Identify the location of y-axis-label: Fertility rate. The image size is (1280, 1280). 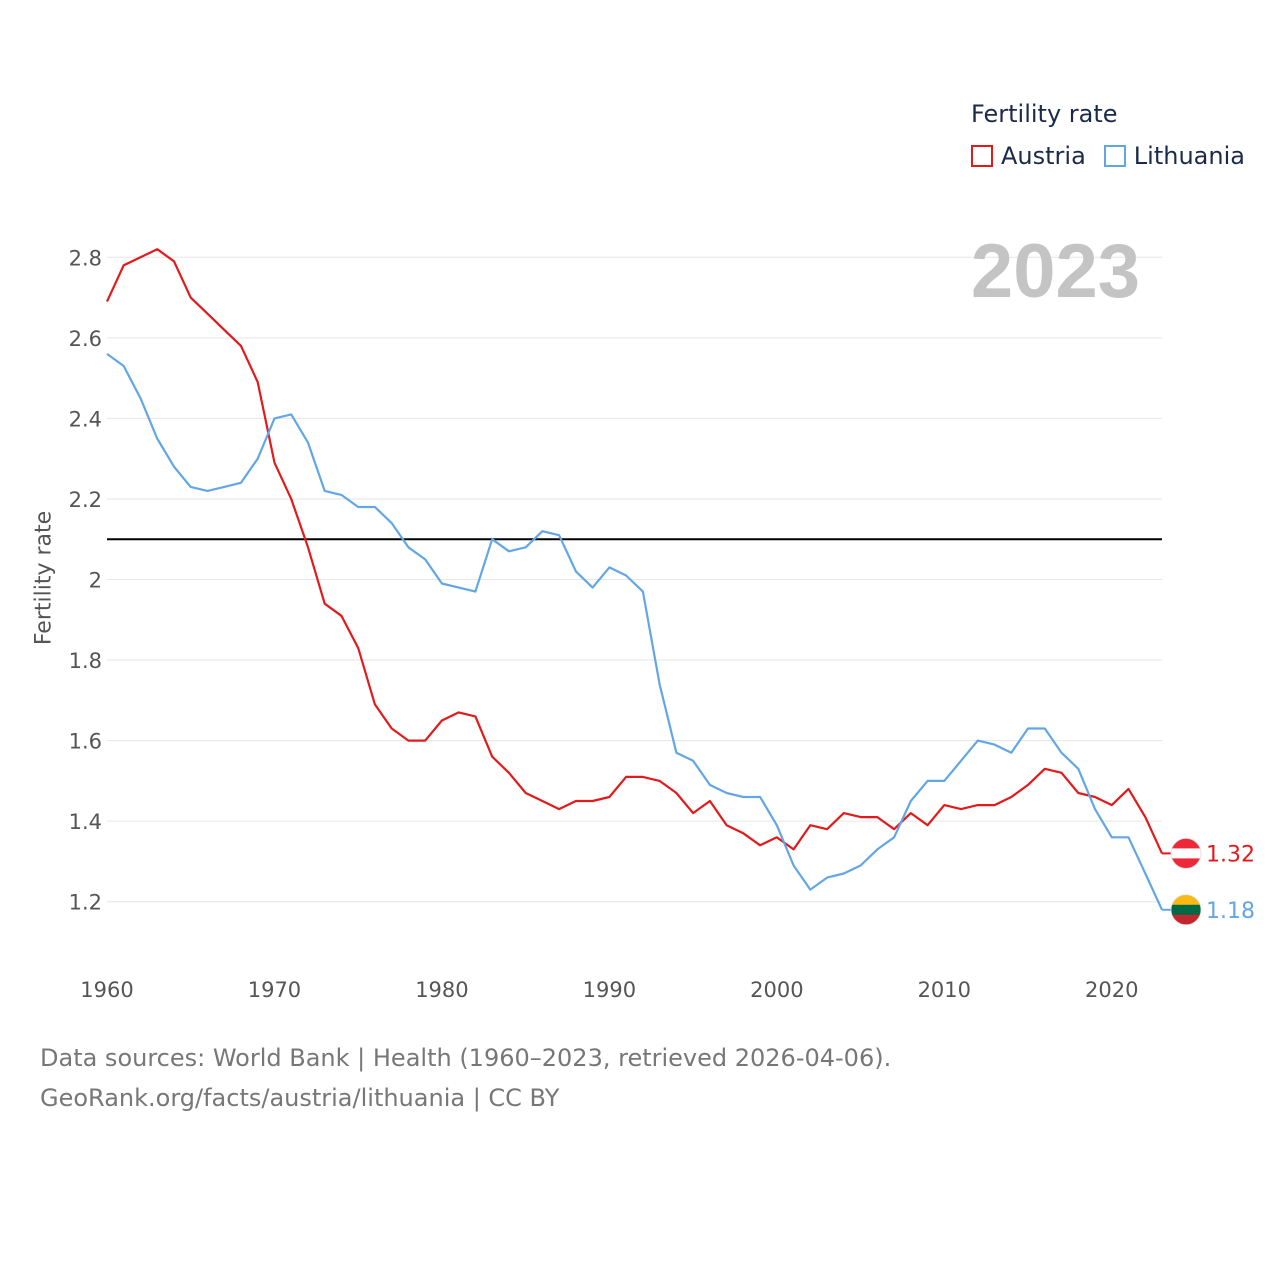
(44, 578).